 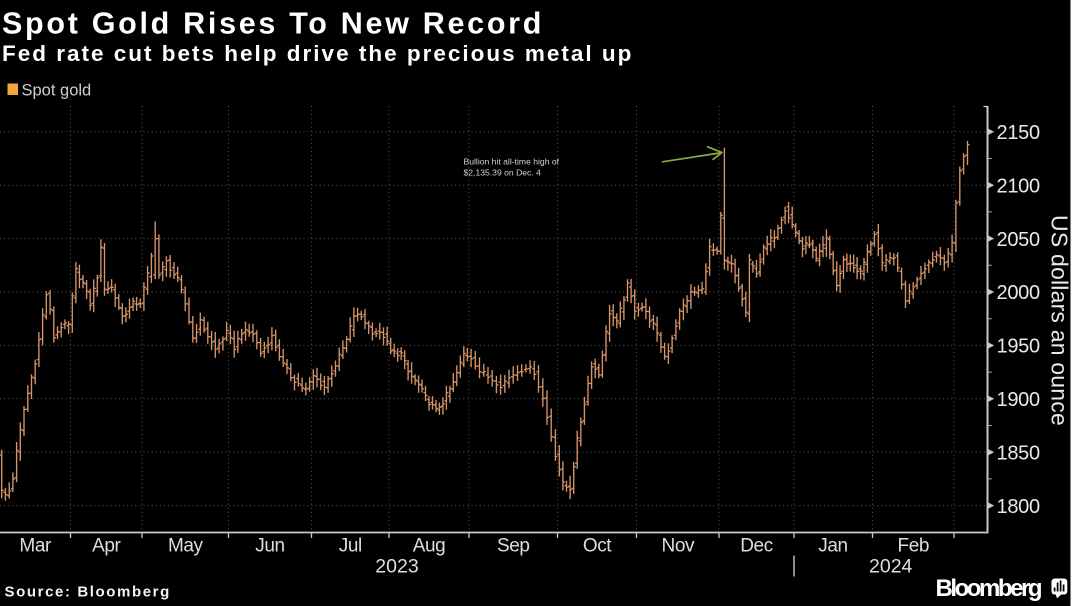 What do you see at coordinates (1018, 133) in the screenshot?
I see `svg-text: 2150` at bounding box center [1018, 133].